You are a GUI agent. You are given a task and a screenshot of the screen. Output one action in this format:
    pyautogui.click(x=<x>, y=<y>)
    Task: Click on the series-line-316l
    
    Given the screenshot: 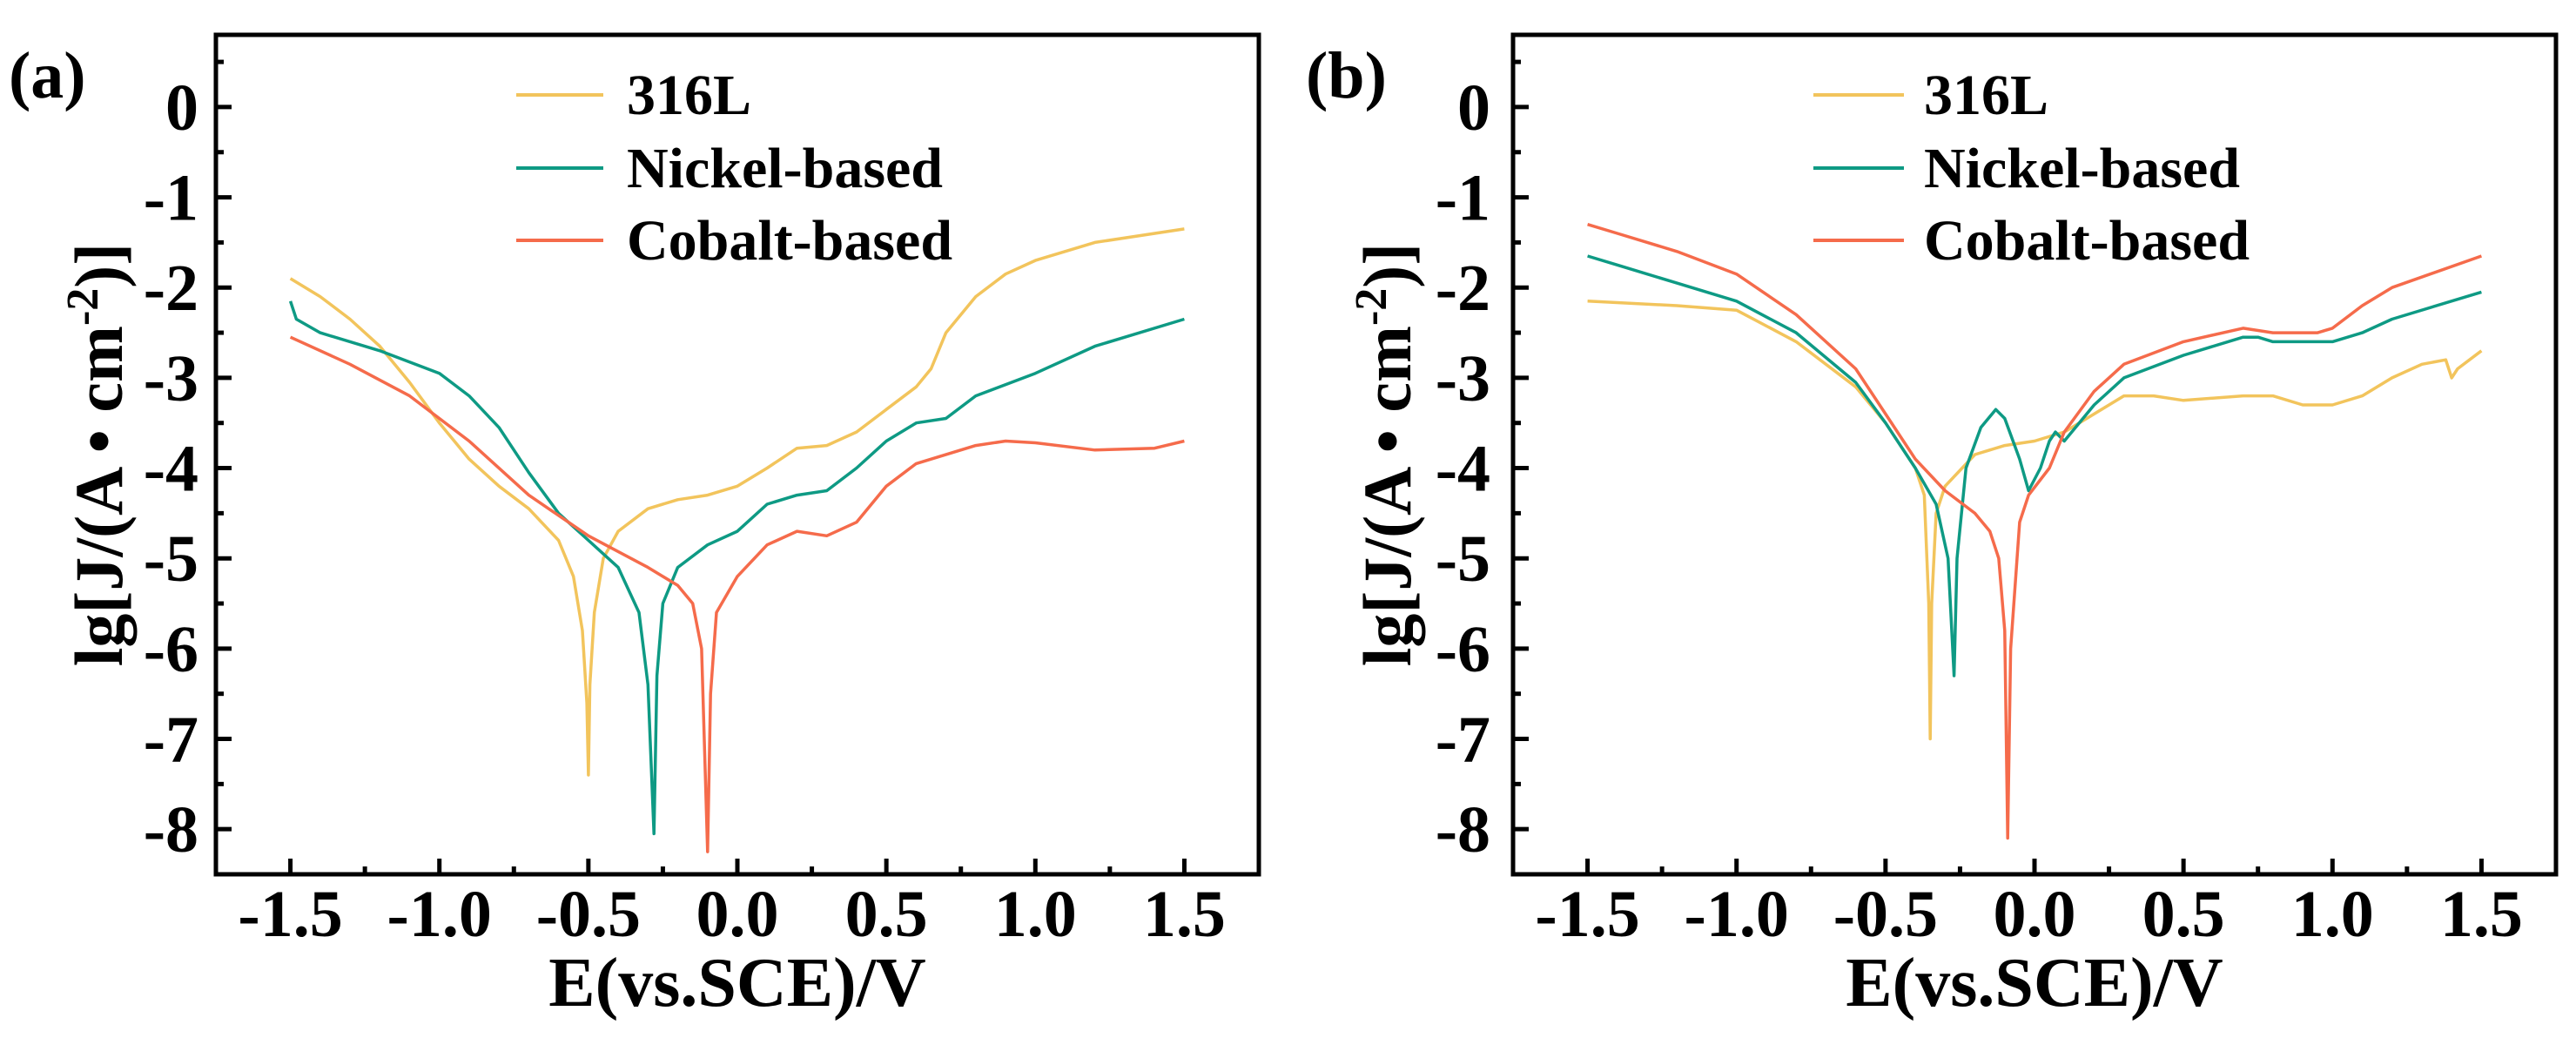 What is the action you would take?
    pyautogui.click(x=2035, y=520)
    